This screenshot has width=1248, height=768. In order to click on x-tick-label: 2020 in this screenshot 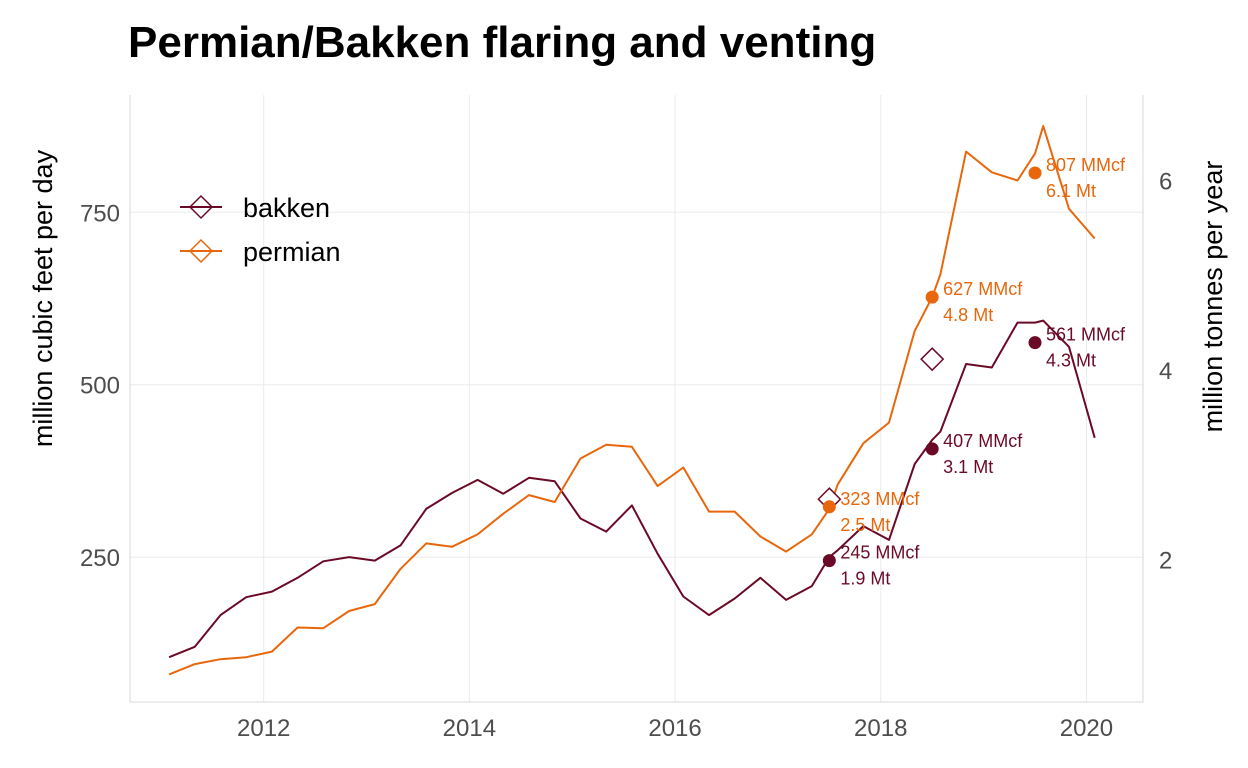, I will do `click(1086, 728)`.